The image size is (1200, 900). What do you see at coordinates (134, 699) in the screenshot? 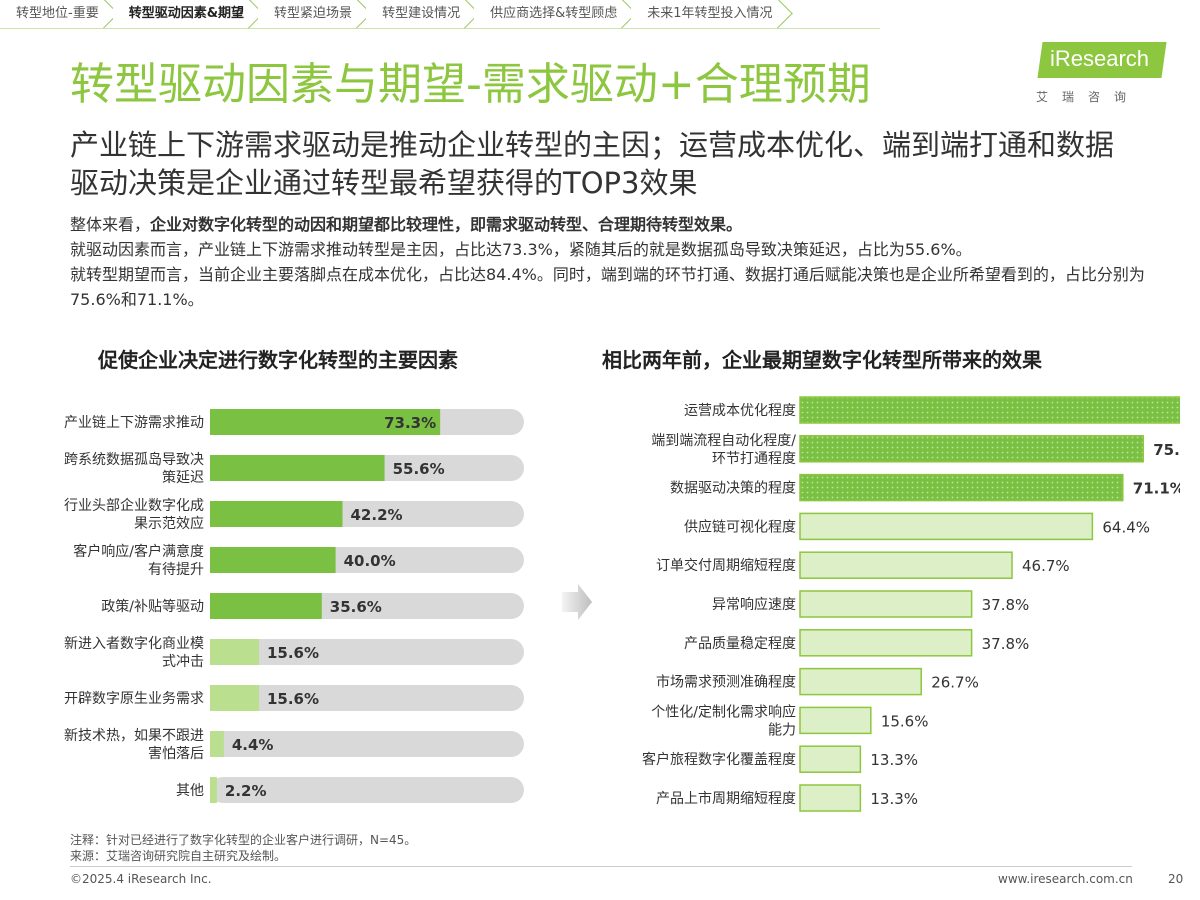
I see `category-label-line: 开辟数字原生业务需求` at bounding box center [134, 699].